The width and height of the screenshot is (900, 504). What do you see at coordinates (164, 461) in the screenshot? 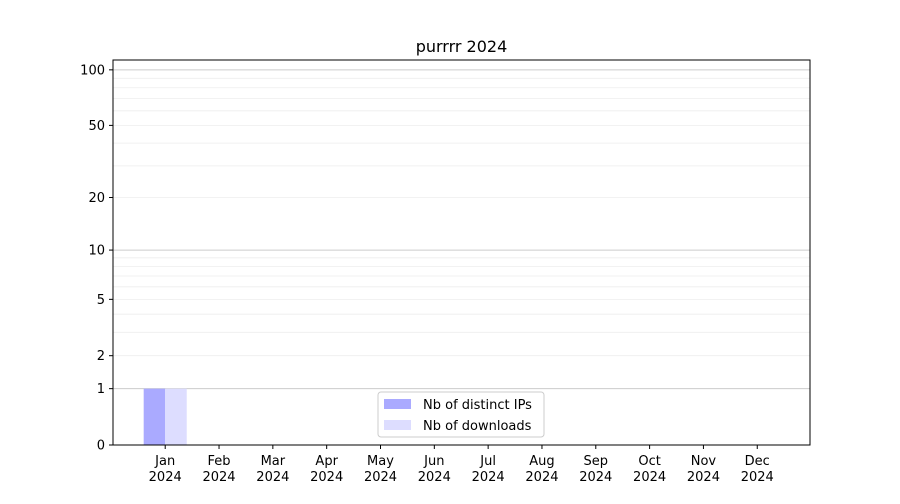
I see `x-tick-label-line: Jan` at bounding box center [164, 461].